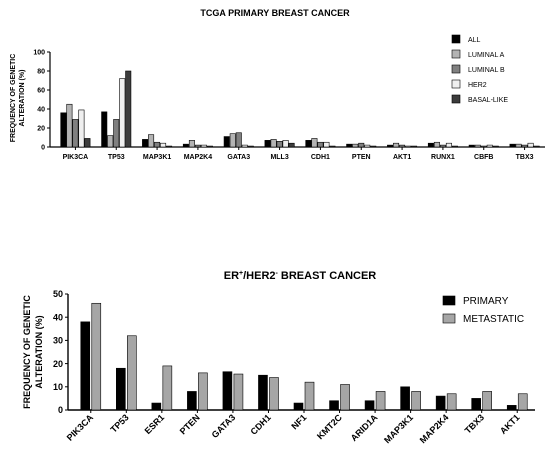 This screenshot has width=550, height=456. What do you see at coordinates (192, 401) in the screenshot?
I see `bar-pten-primary` at bounding box center [192, 401].